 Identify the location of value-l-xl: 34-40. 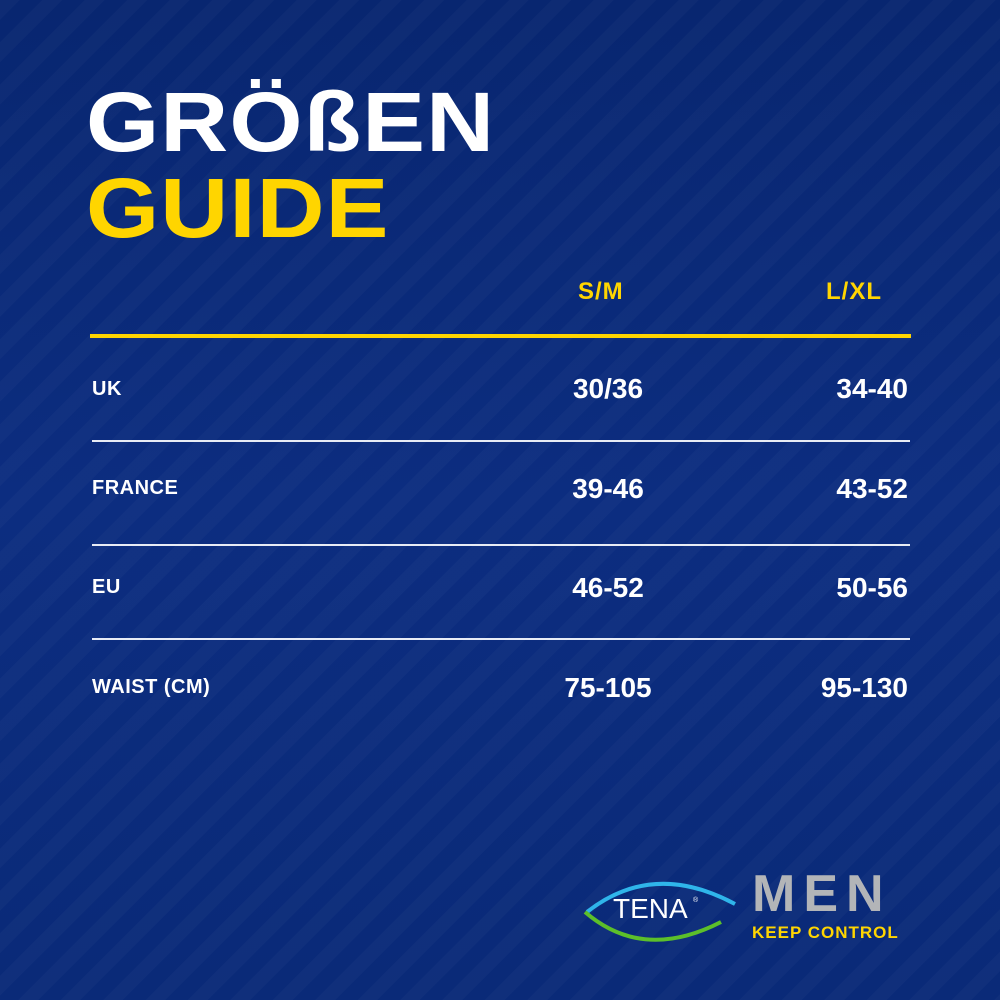
(872, 388).